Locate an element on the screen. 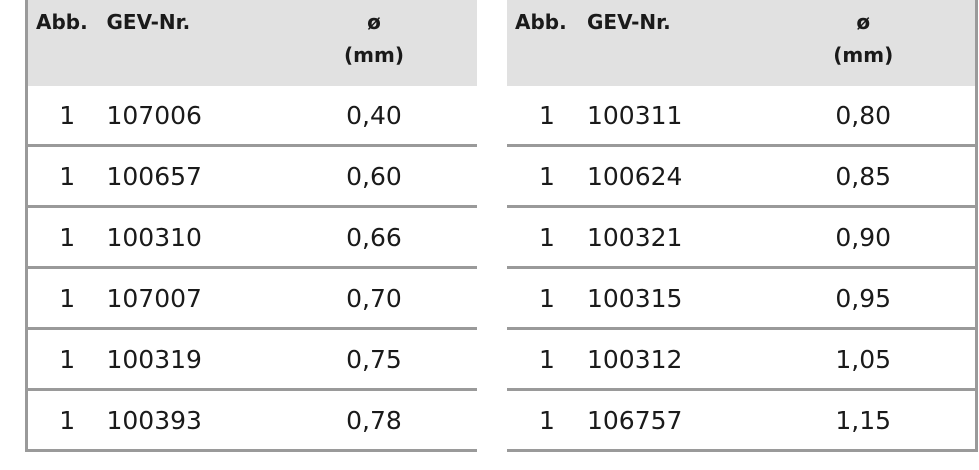 The width and height of the screenshot is (979, 470). table-cell: 0,78 is located at coordinates (389, 420).